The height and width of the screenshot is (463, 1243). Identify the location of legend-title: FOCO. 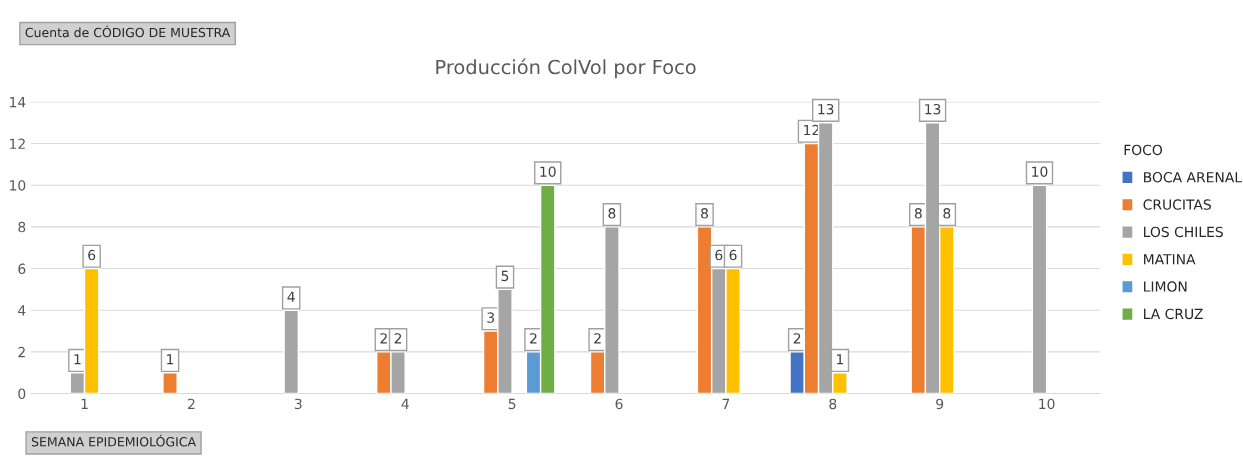
(1143, 150).